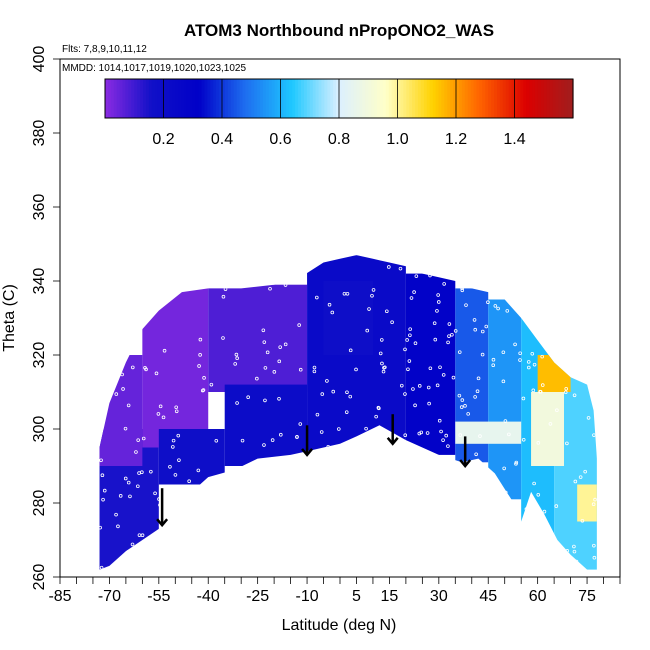 Image resolution: width=650 pixels, height=650 pixels. Describe the element at coordinates (314, 471) in the screenshot. I see `arrows` at that location.